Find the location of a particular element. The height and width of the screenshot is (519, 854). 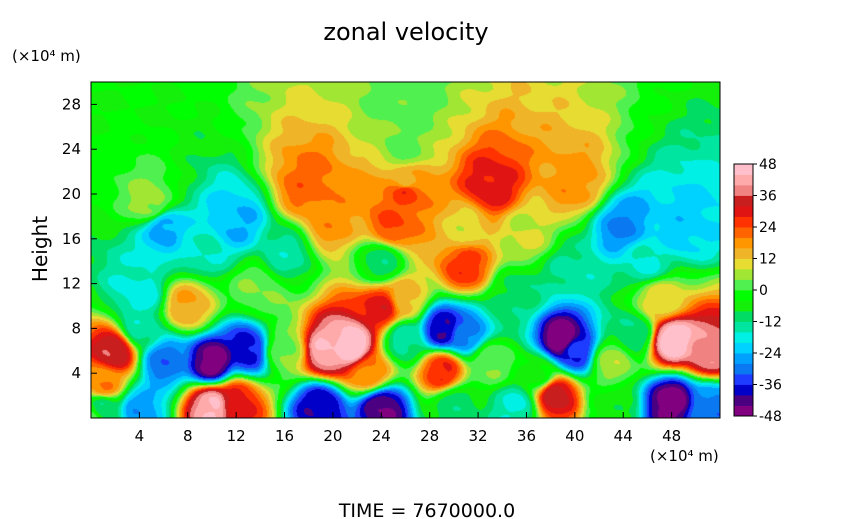

x-tick-label: 16 is located at coordinates (284, 436).